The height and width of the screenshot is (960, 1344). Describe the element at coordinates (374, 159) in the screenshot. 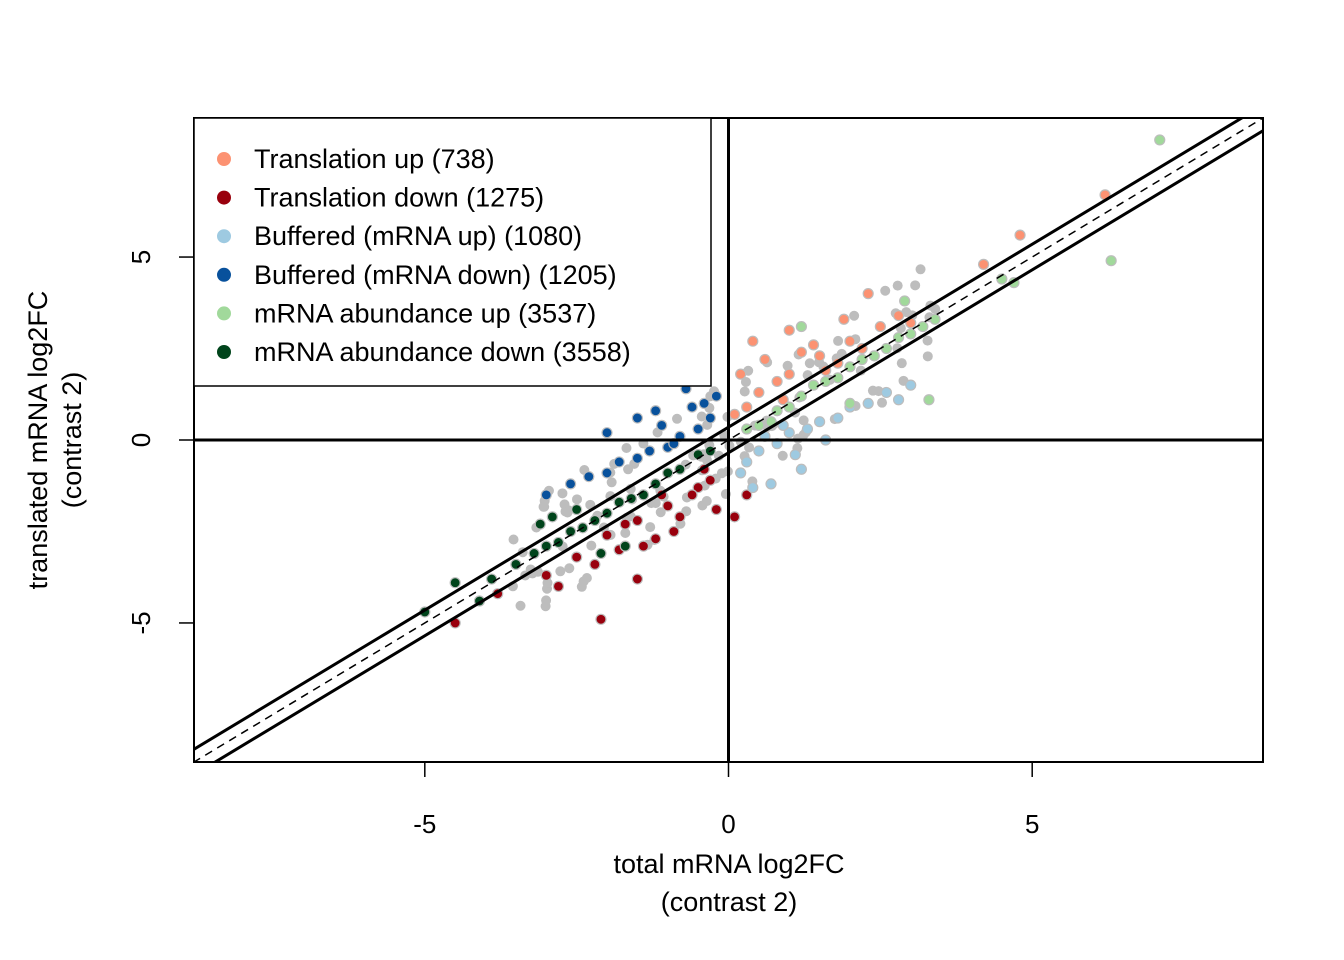

I see `legend-label: Translation up (738)` at that location.